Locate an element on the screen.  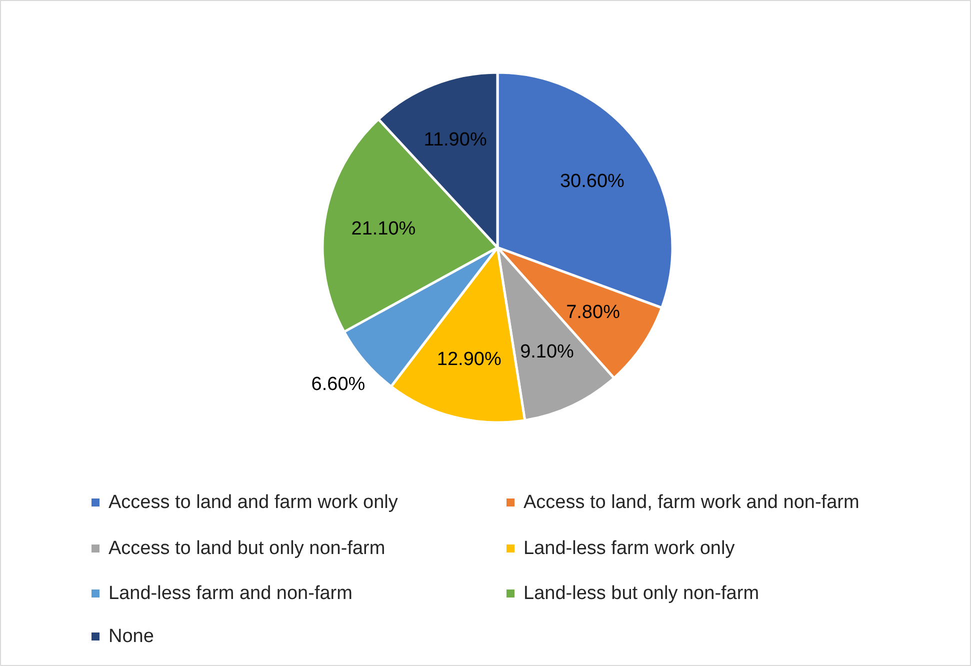
legend-label: Land-less farm work only is located at coordinates (630, 548).